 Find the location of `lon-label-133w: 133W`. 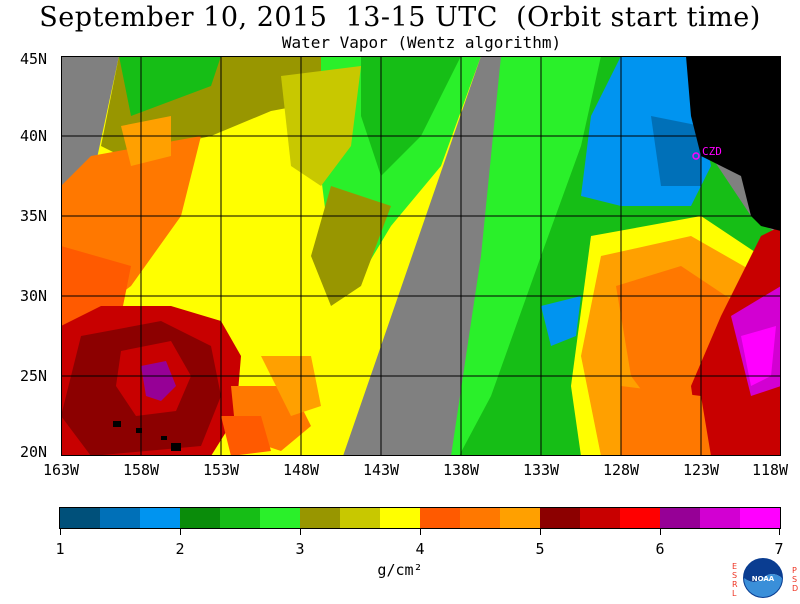

lon-label-133w: 133W is located at coordinates (541, 470).